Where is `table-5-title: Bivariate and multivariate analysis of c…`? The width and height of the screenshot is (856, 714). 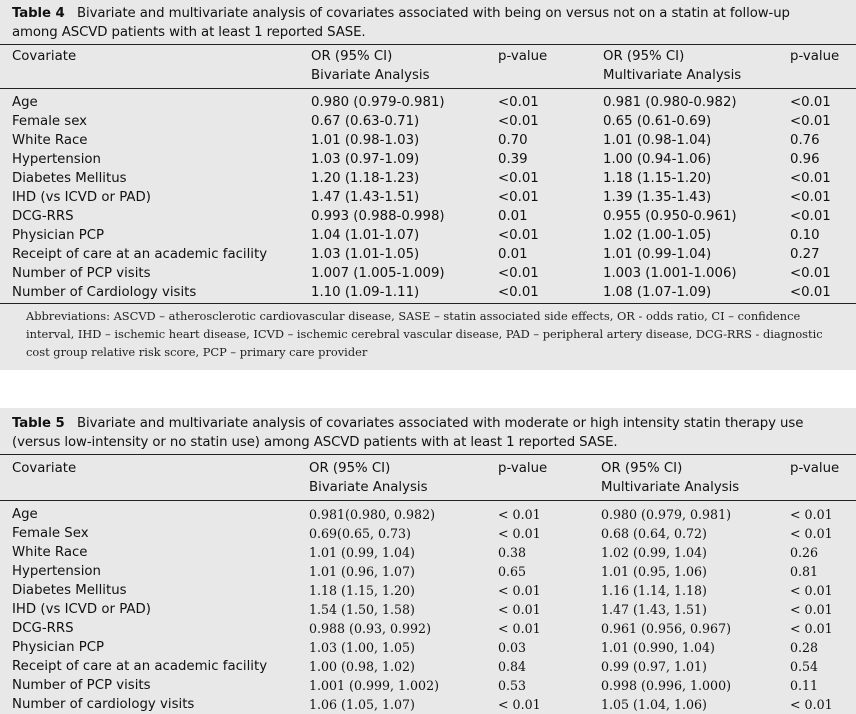 table-5-title: Bivariate and multivariate analysis of c… is located at coordinates (408, 433).